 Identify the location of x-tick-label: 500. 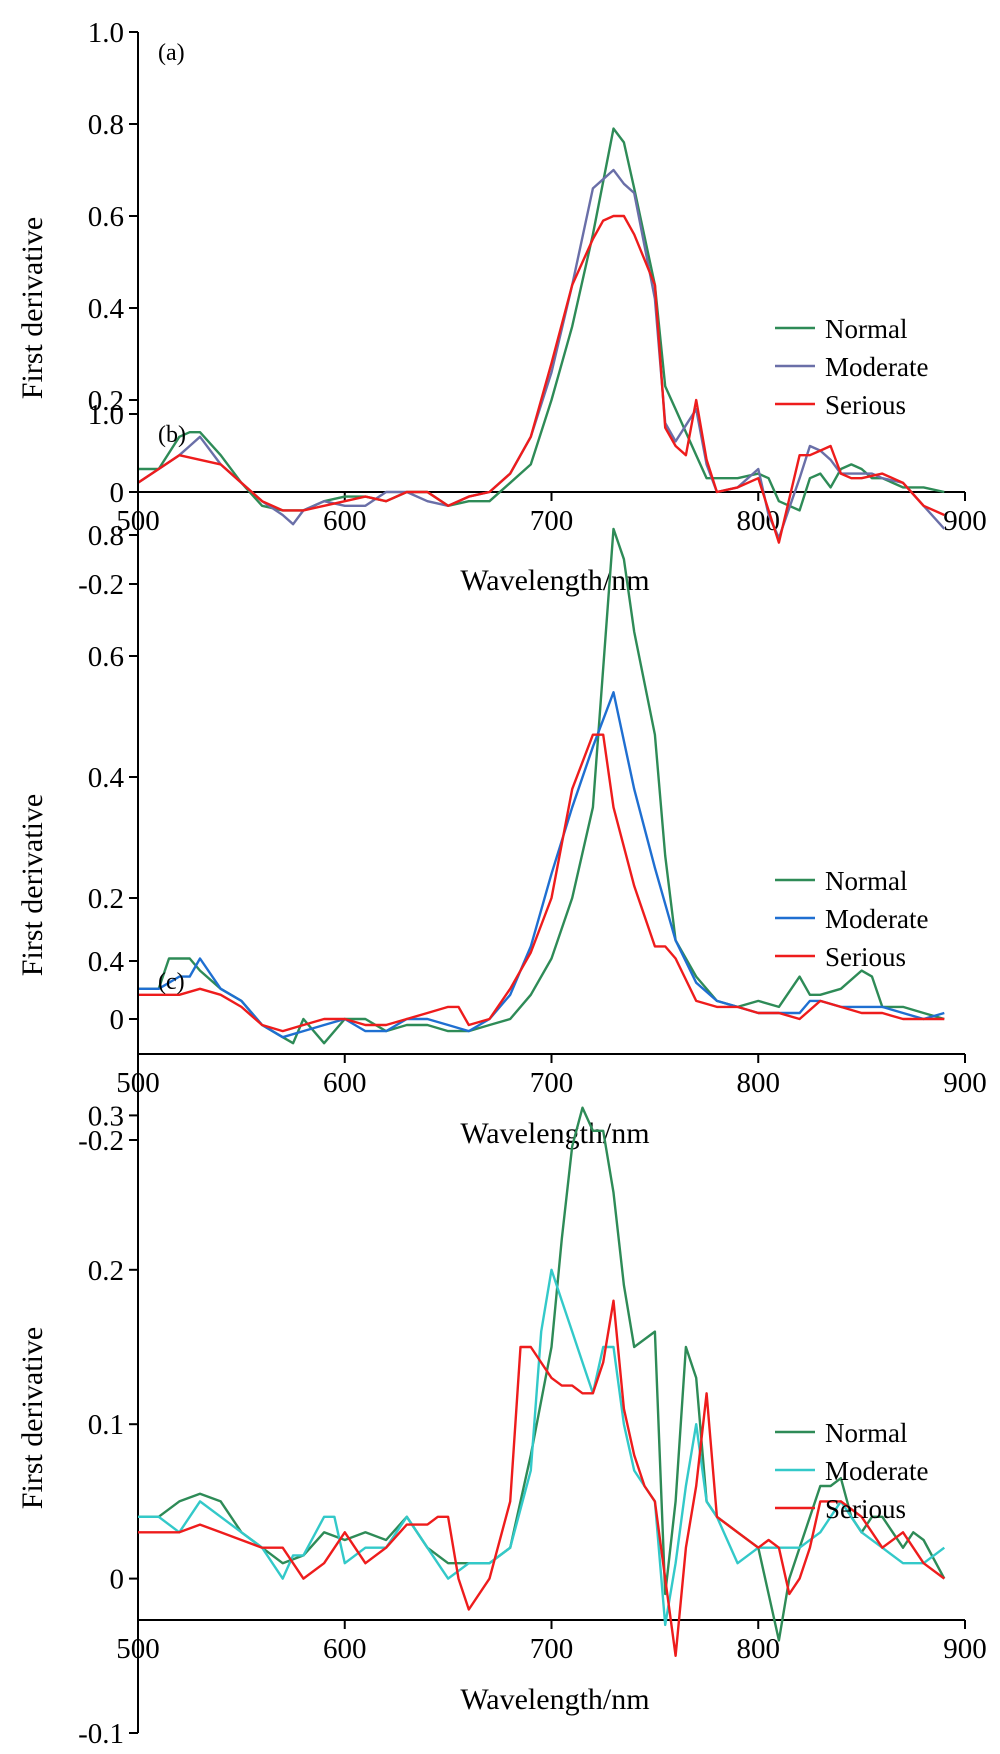
(138, 1649).